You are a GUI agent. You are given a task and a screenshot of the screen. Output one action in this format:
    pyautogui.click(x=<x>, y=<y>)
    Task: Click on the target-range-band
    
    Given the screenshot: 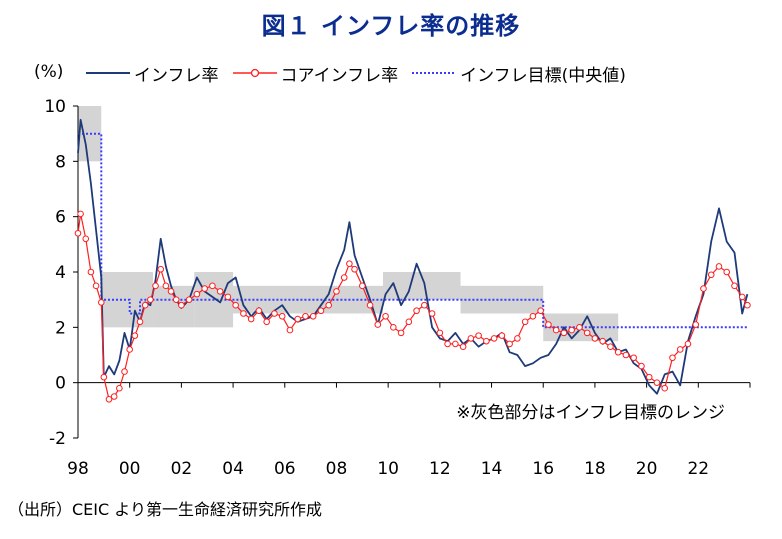 What is the action you would take?
    pyautogui.click(x=90, y=134)
    